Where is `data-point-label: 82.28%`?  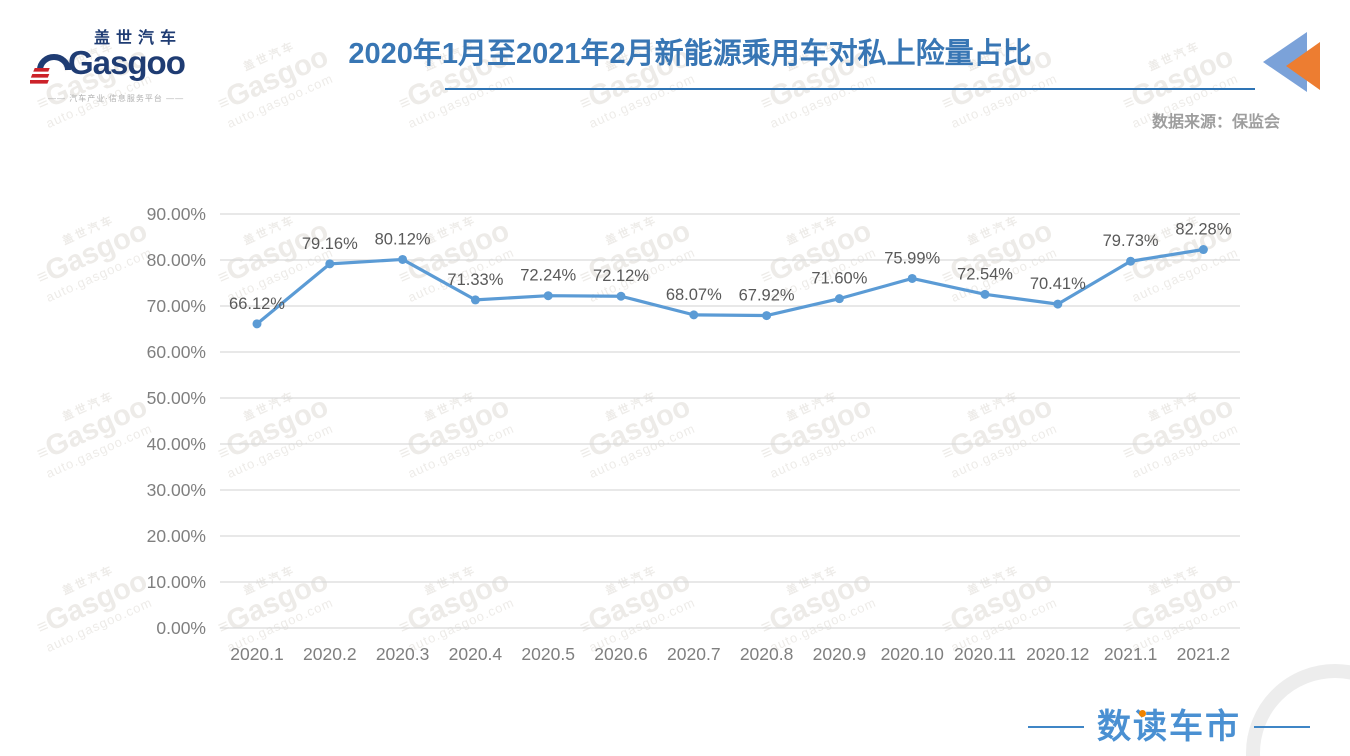
data-point-label: 82.28% is located at coordinates (1203, 230).